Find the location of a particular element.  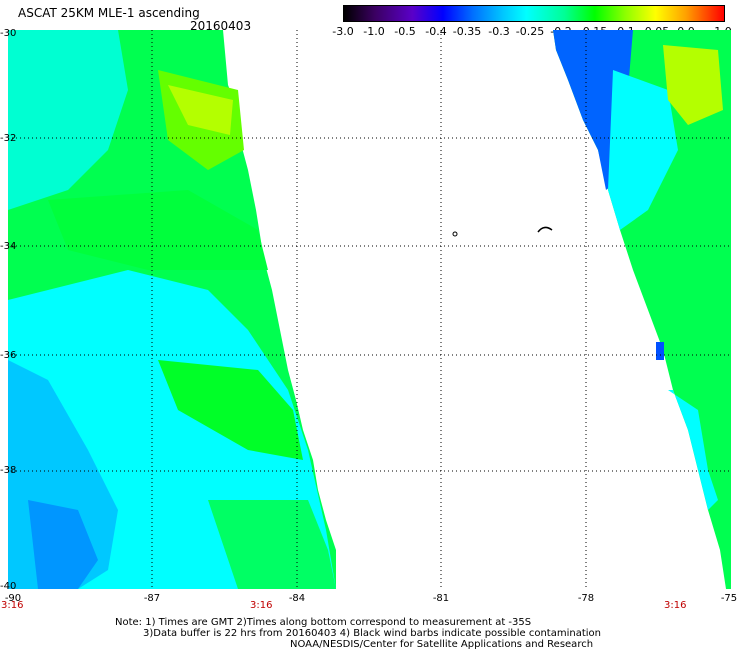

right-swath-cyan is located at coordinates (643, 150).